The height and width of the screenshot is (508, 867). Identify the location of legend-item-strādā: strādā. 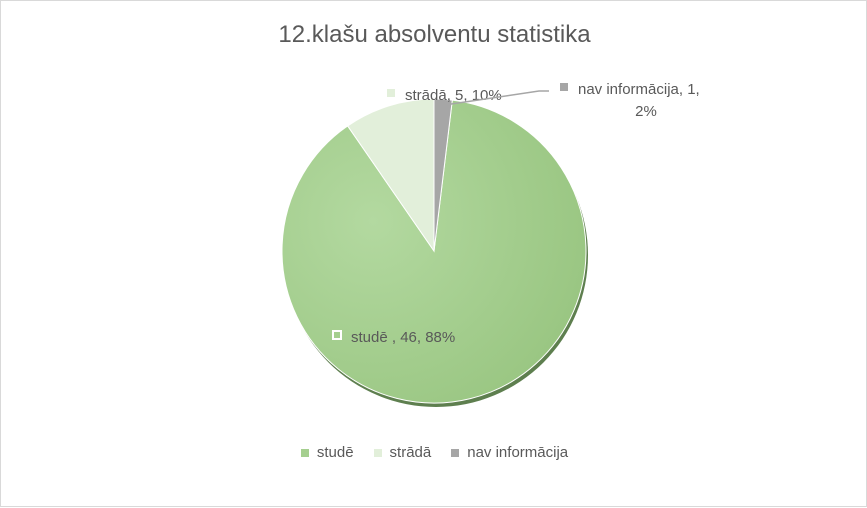
(402, 452).